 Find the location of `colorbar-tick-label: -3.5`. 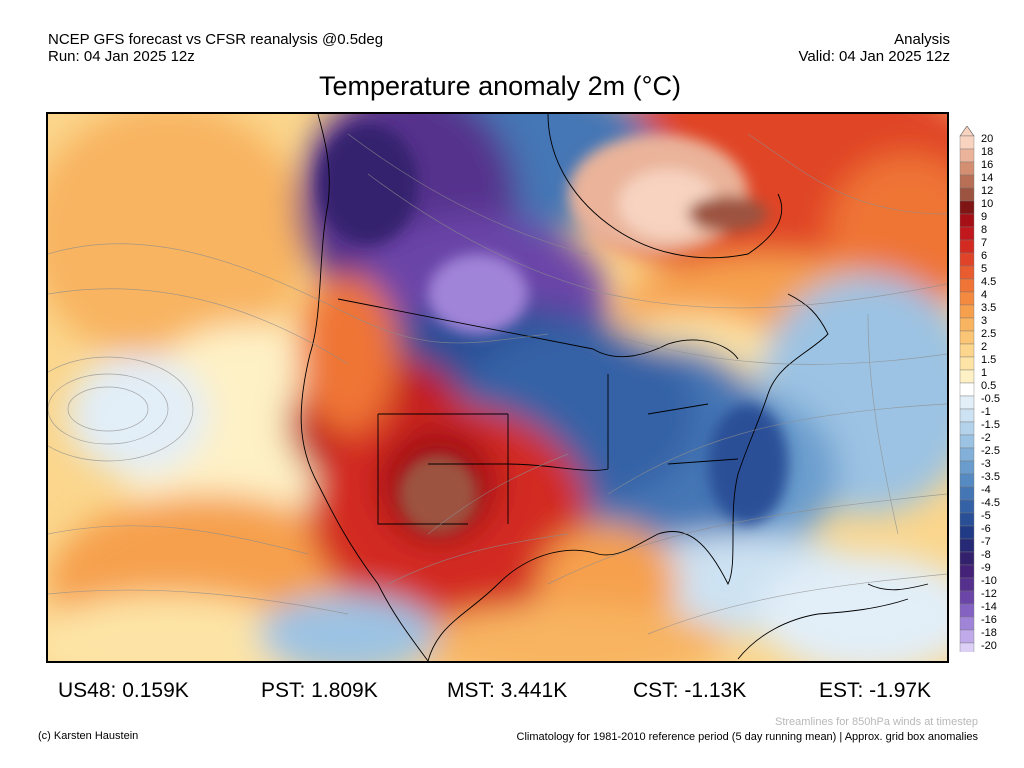

colorbar-tick-label: -3.5 is located at coordinates (990, 477).